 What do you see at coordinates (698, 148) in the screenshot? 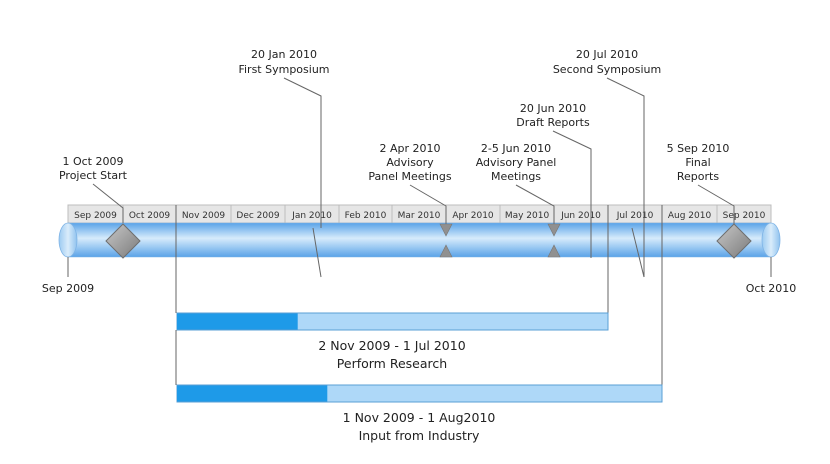
I see `milestone-date: 5 Sep 2010` at bounding box center [698, 148].